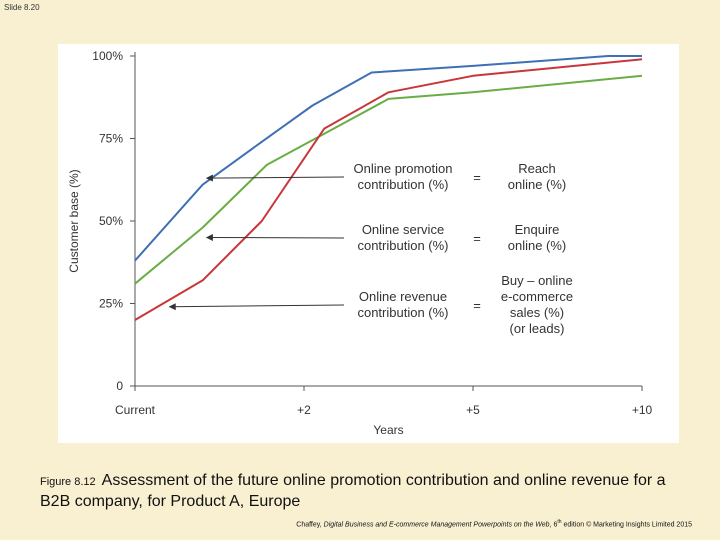 Image resolution: width=720 pixels, height=540 pixels. What do you see at coordinates (559, 522) in the screenshot?
I see `credit-edition-sup: th` at bounding box center [559, 522].